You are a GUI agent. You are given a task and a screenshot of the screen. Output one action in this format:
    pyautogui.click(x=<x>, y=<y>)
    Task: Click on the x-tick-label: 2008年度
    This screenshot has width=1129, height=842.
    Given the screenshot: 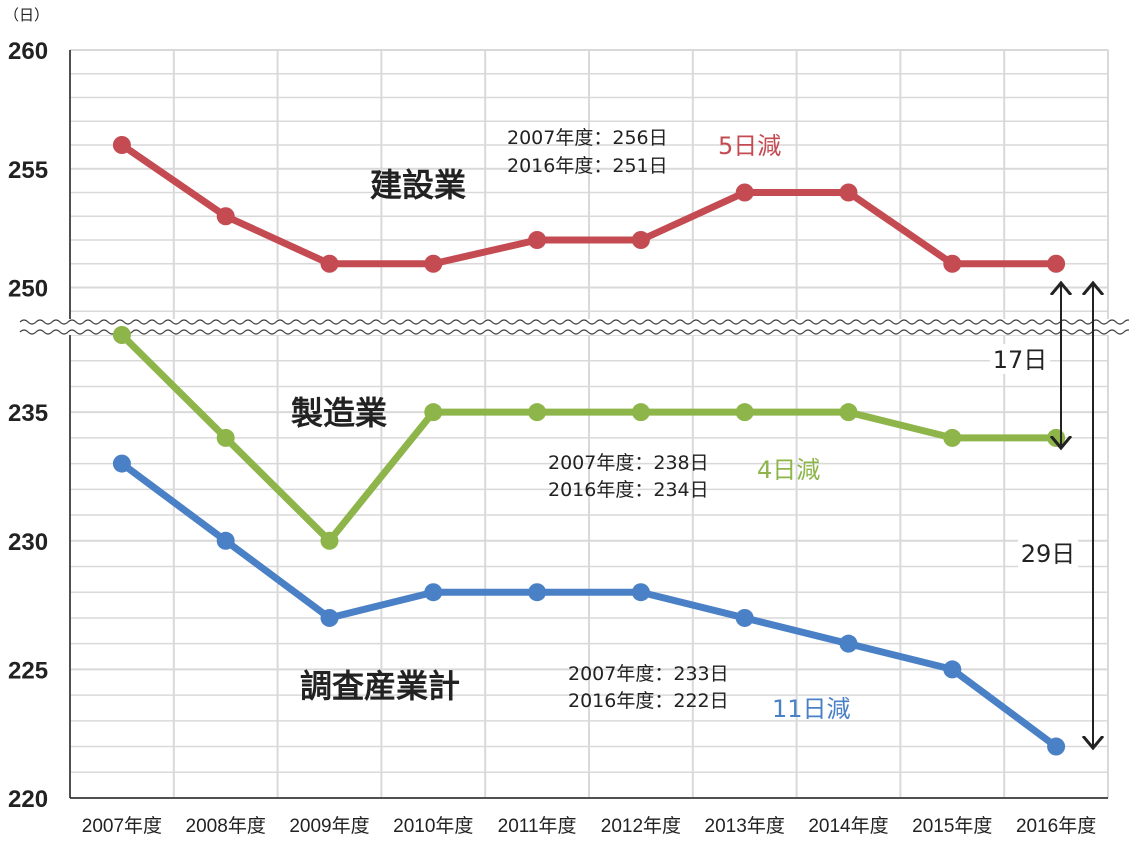 What is the action you would take?
    pyautogui.click(x=226, y=826)
    